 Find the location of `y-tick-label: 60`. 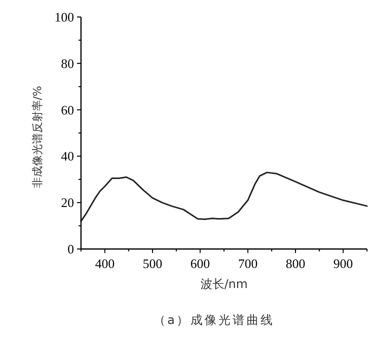

y-tick-label: 60 is located at coordinates (67, 110).